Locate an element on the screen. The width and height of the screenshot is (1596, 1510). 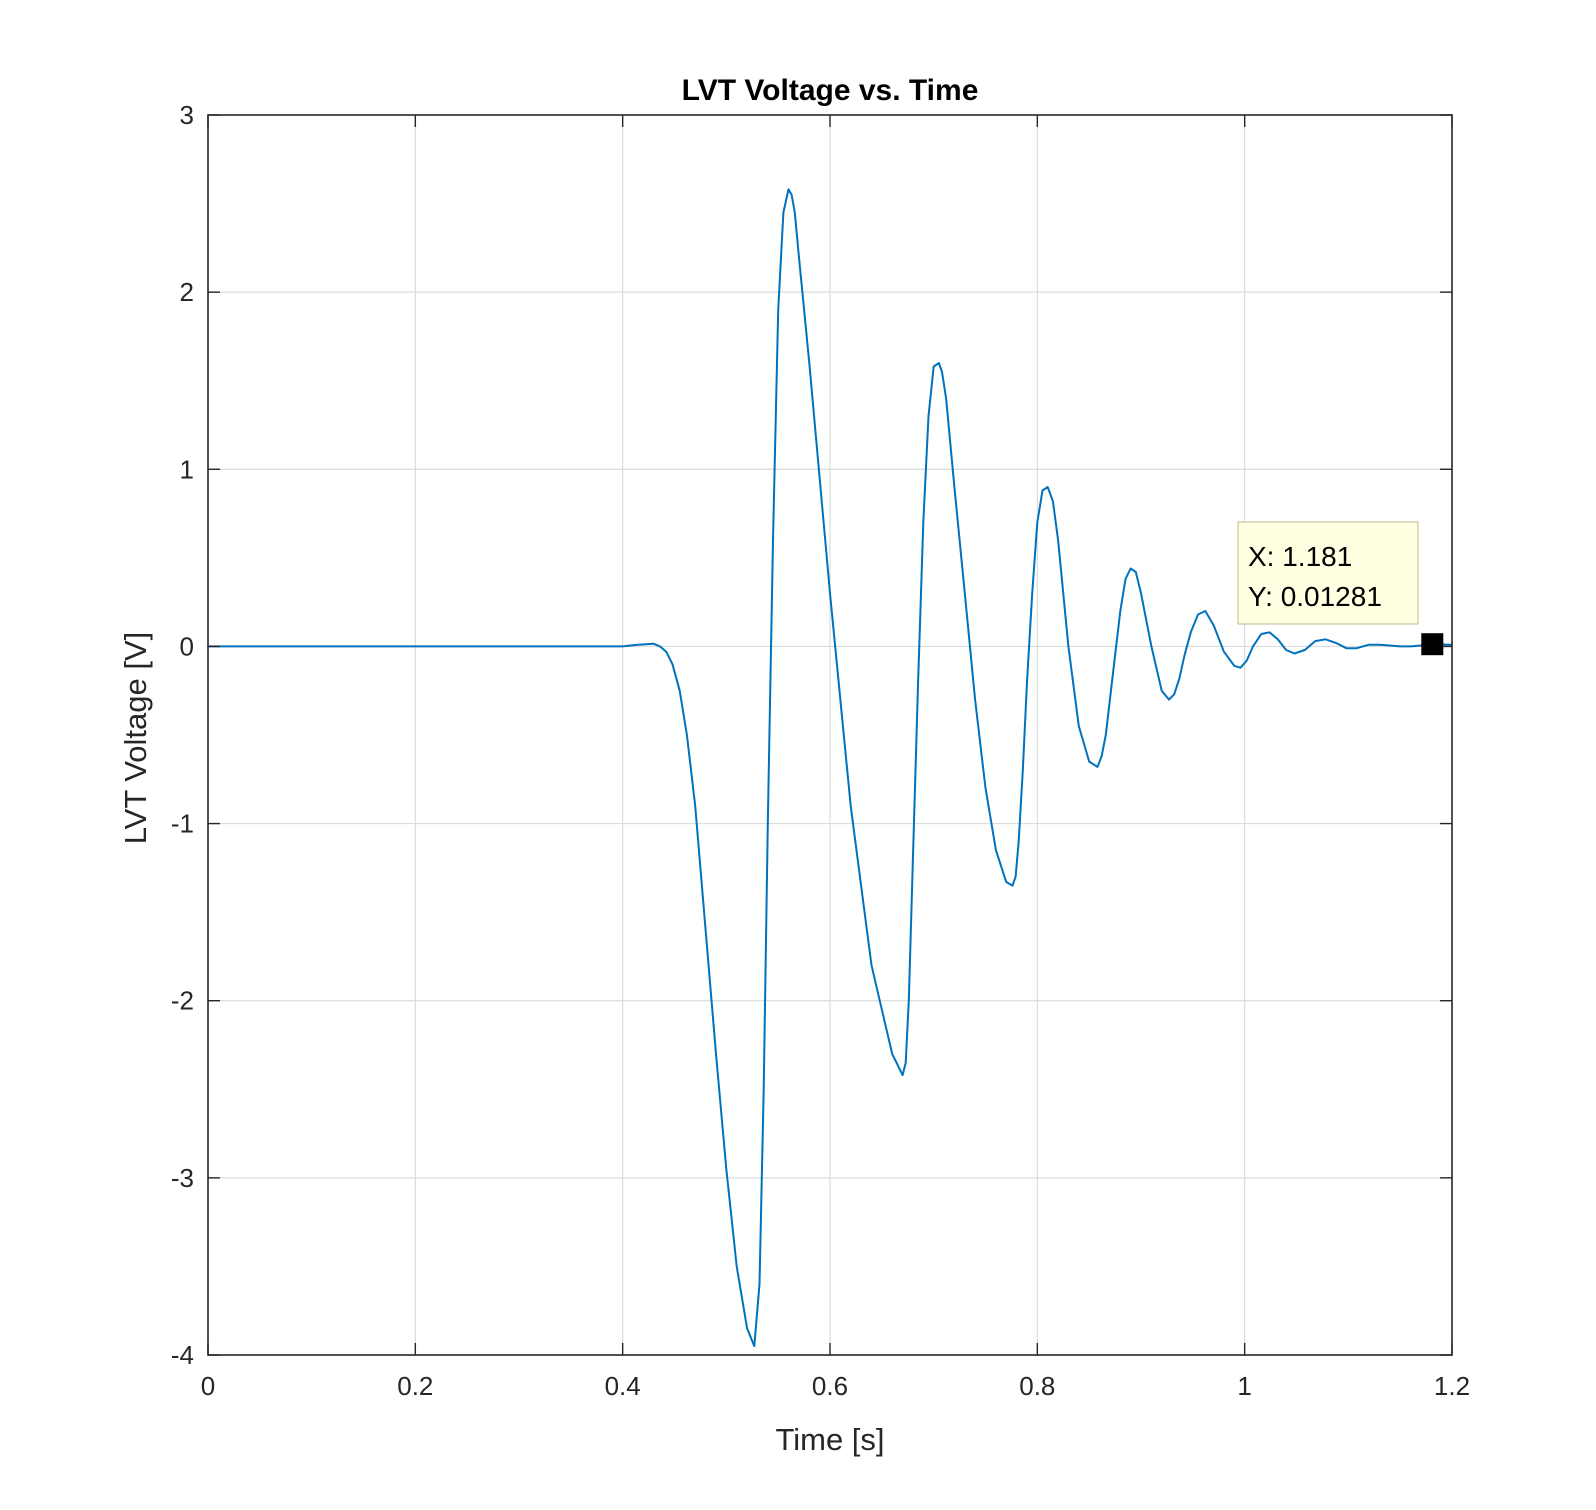
y-tick-label: 2 is located at coordinates (187, 292).